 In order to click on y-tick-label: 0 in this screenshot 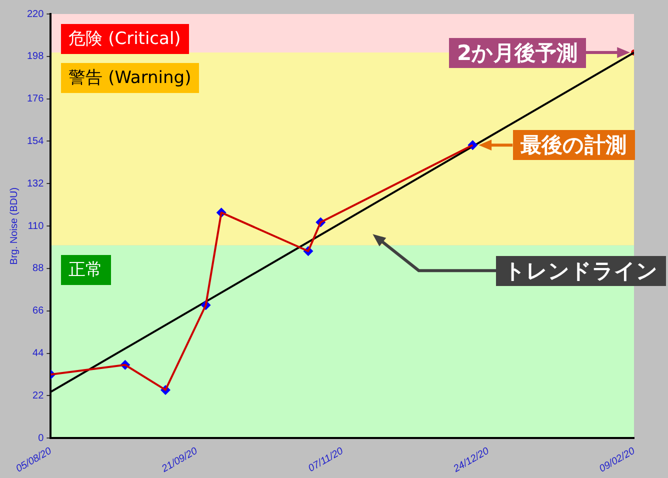, I will do `click(41, 438)`.